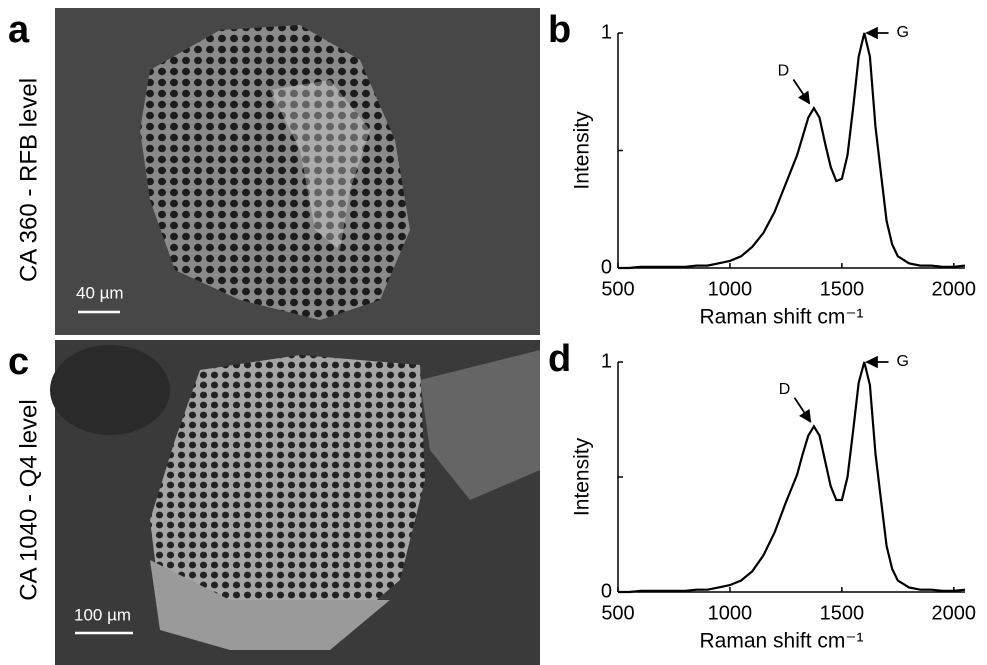 The image size is (987, 665). Describe the element at coordinates (102, 614) in the screenshot. I see `scale-bar-label: 100 µm` at that location.